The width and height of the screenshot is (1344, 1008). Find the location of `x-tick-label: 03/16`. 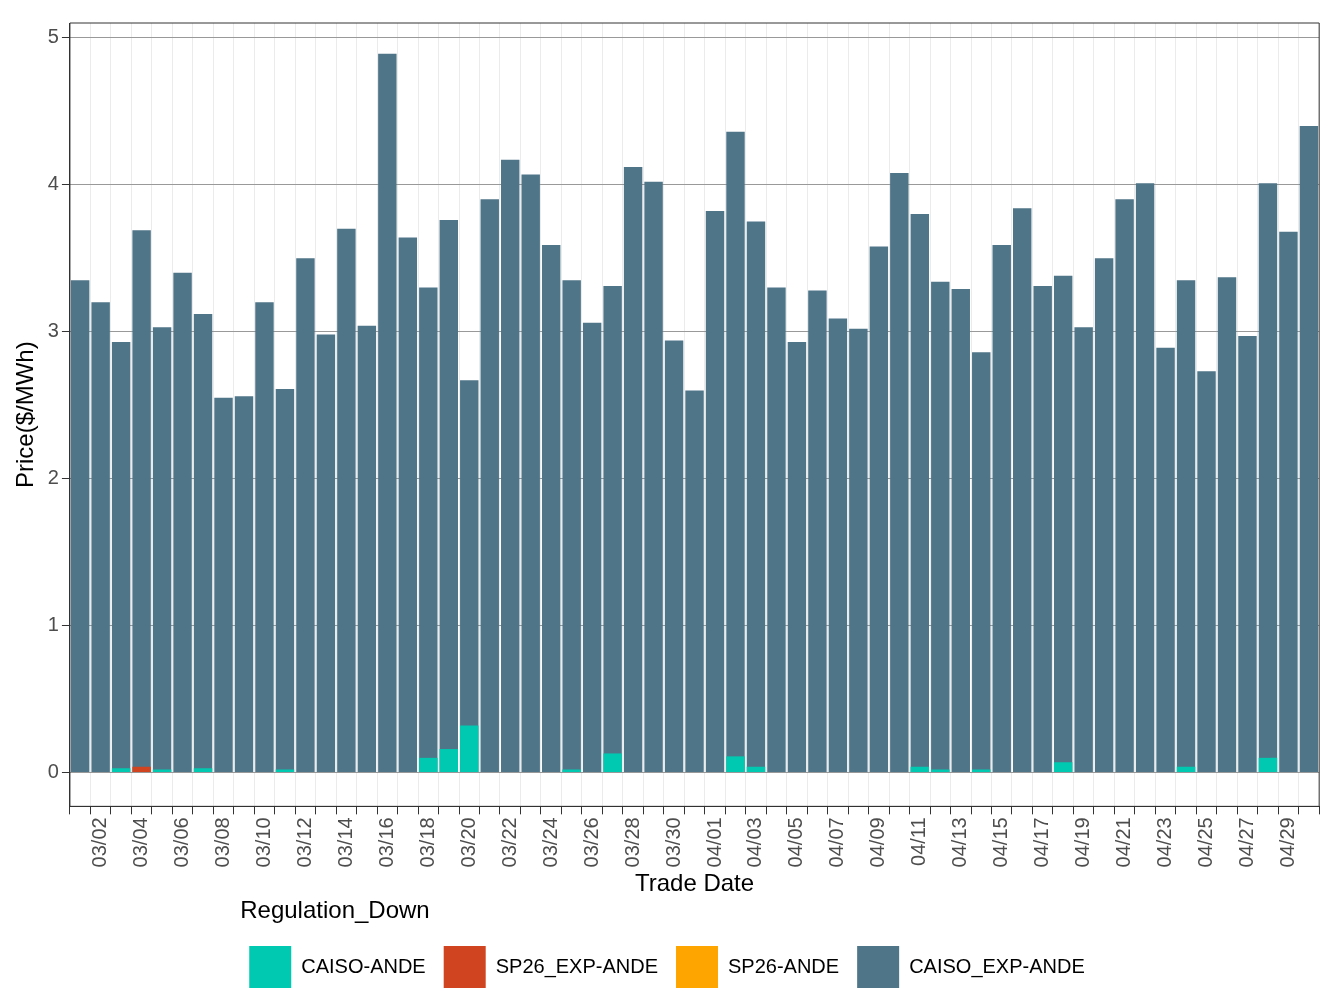

x-tick-label: 03/16 is located at coordinates (385, 842).